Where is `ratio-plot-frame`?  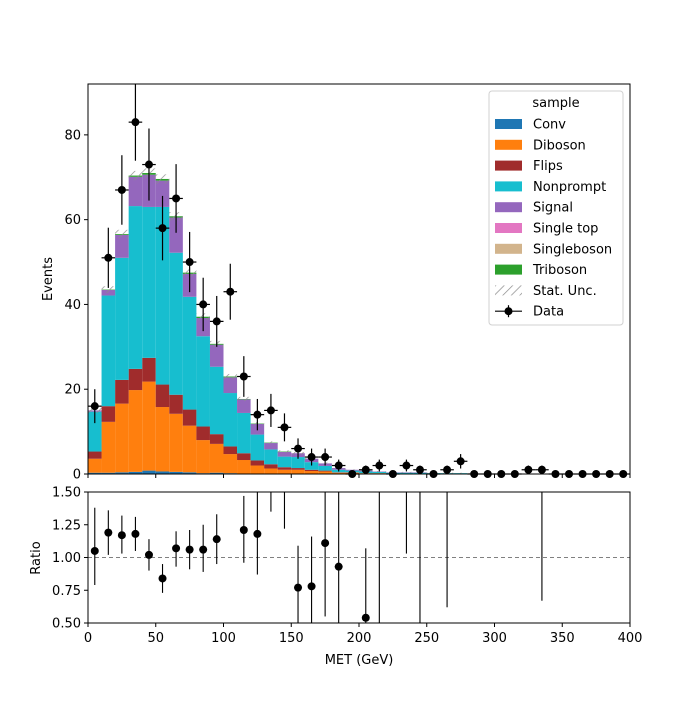
ratio-plot-frame is located at coordinates (359, 557).